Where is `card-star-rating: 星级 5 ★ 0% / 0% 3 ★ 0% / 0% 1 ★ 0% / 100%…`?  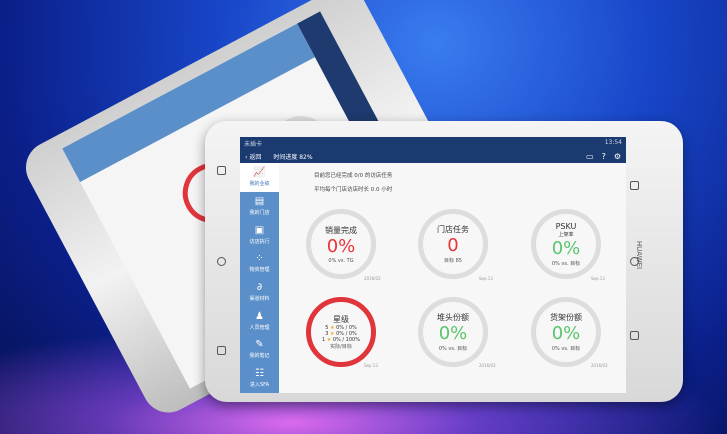
card-star-rating: 星级 5 ★ 0% / 0% 3 ★ 0% / 0% 1 ★ 0% / 100%… is located at coordinates (341, 332).